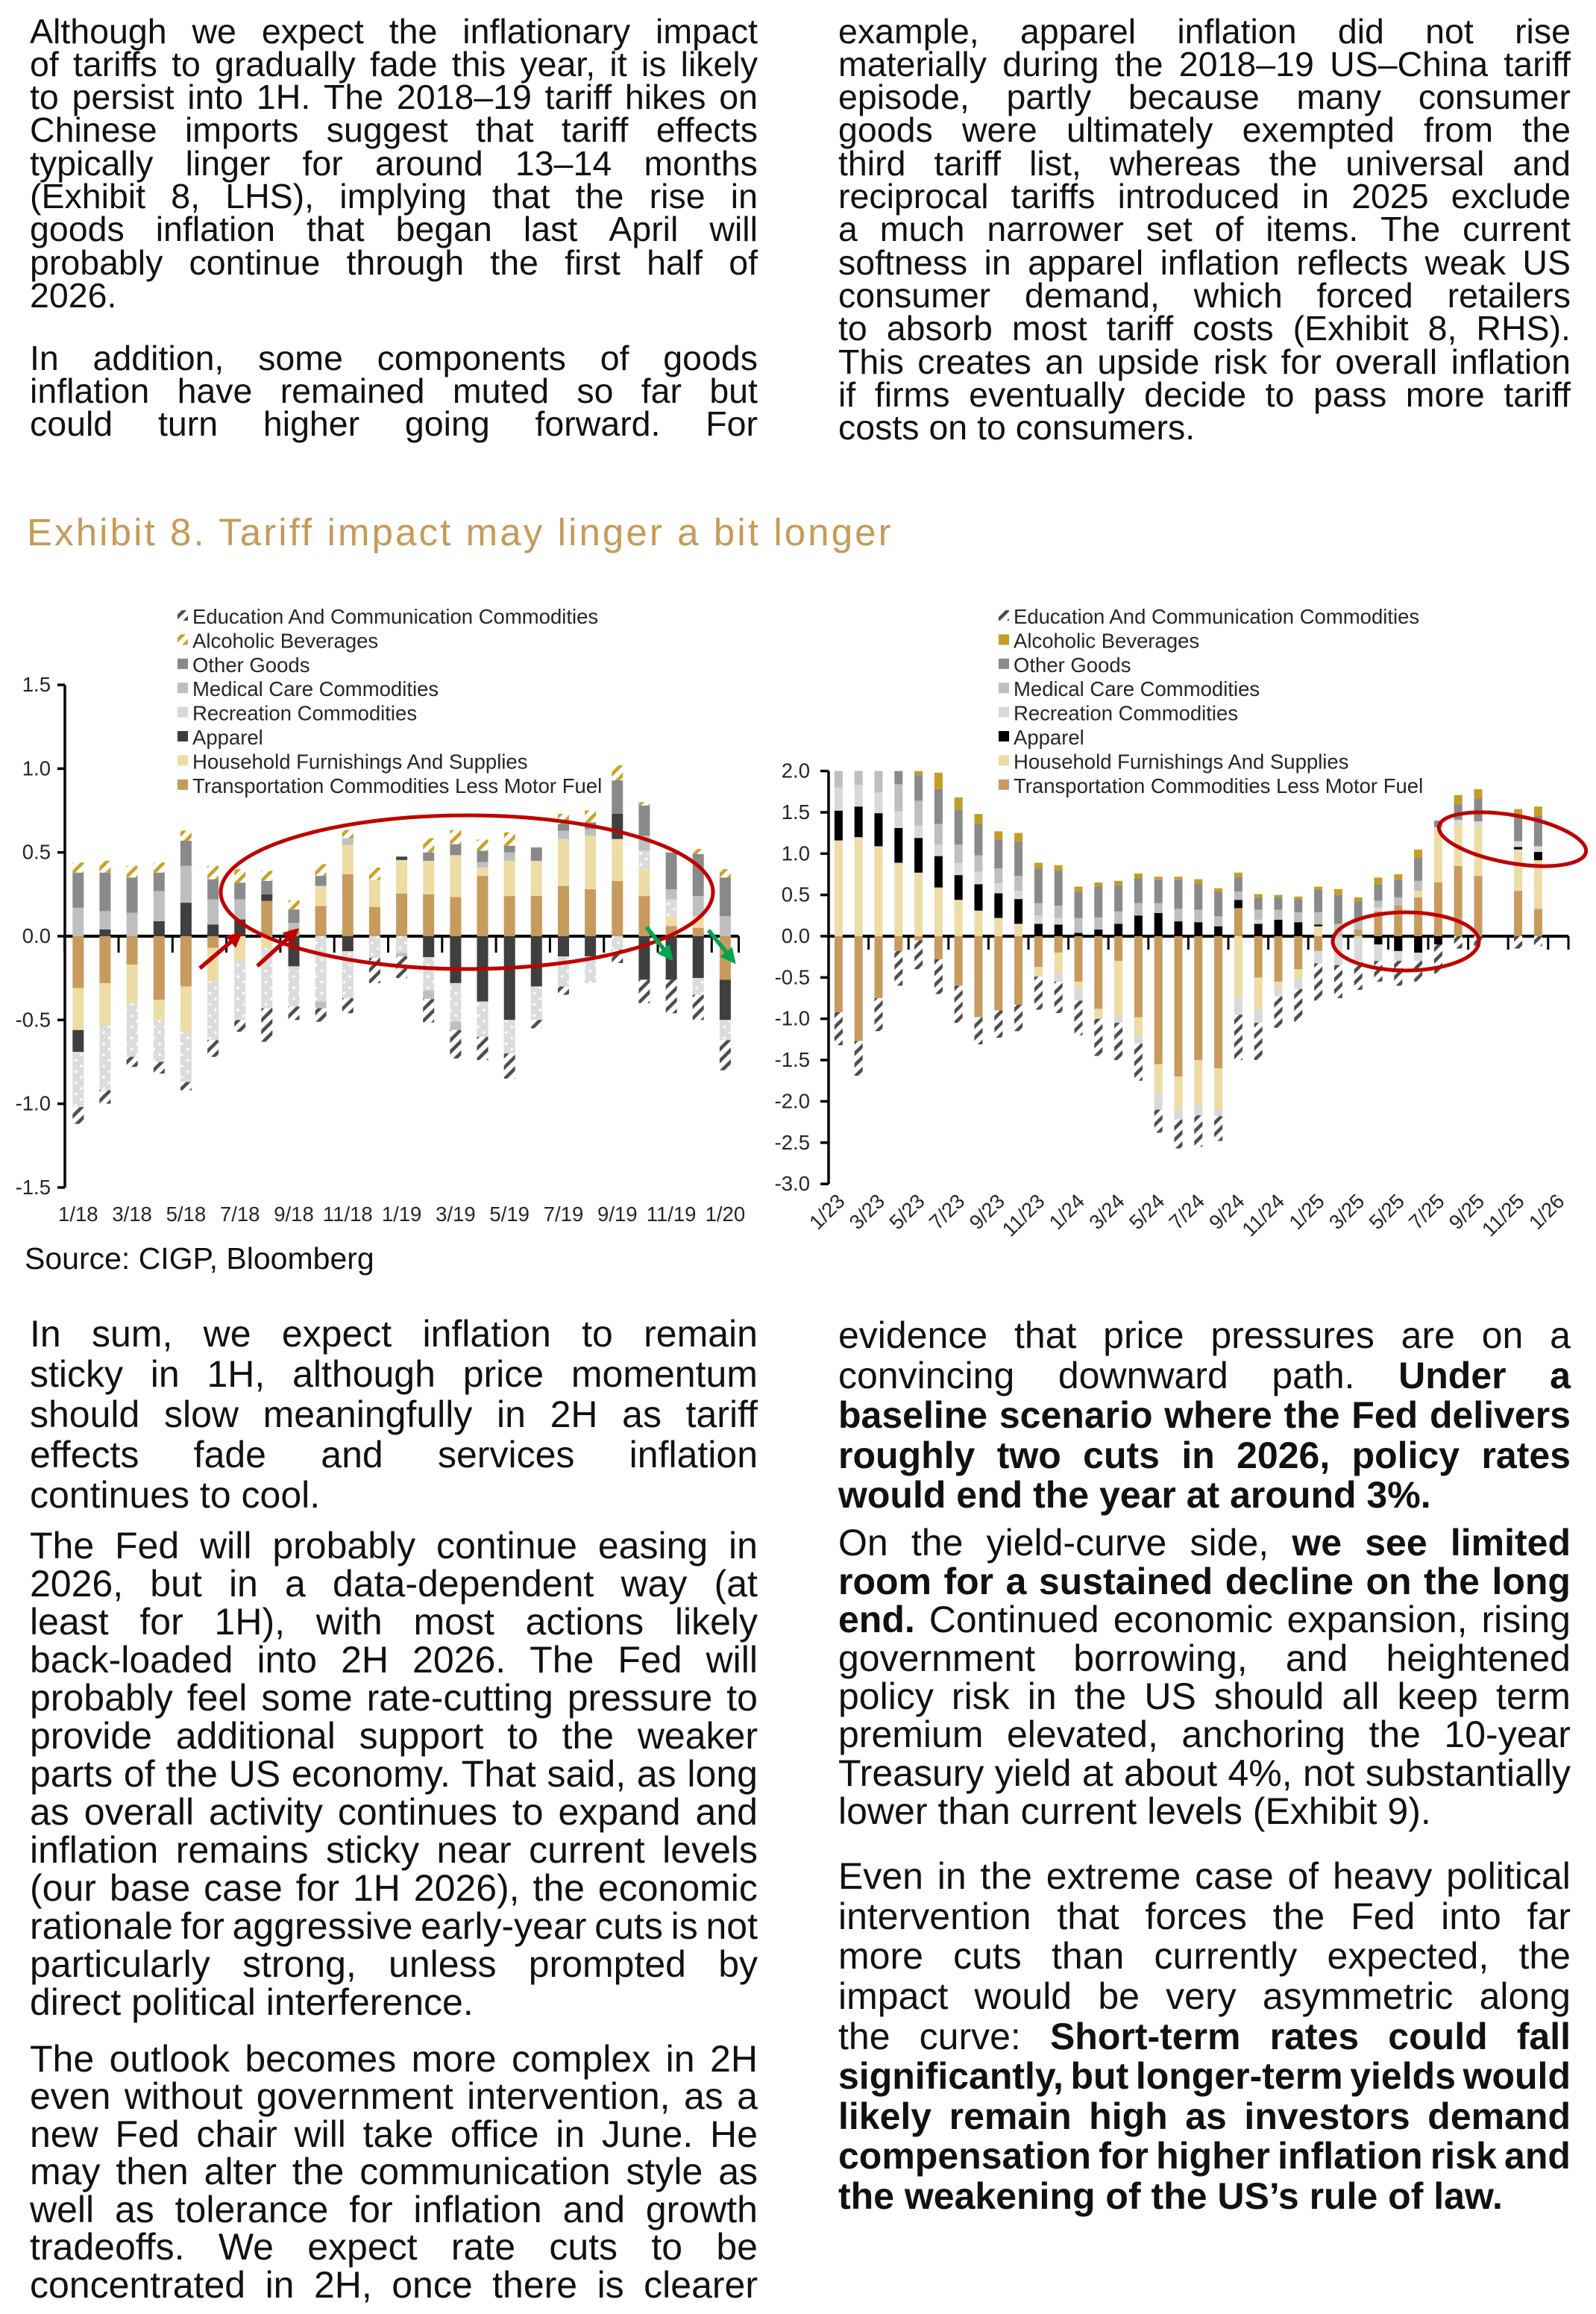 This screenshot has width=1596, height=2314. I want to click on svg-text: 11/25, so click(1503, 1215).